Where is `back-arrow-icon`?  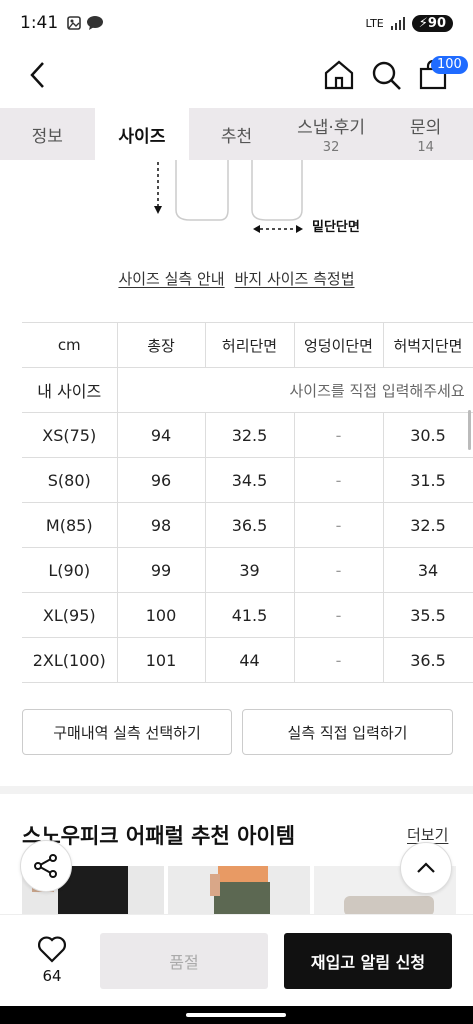
back-arrow-icon is located at coordinates (38, 75).